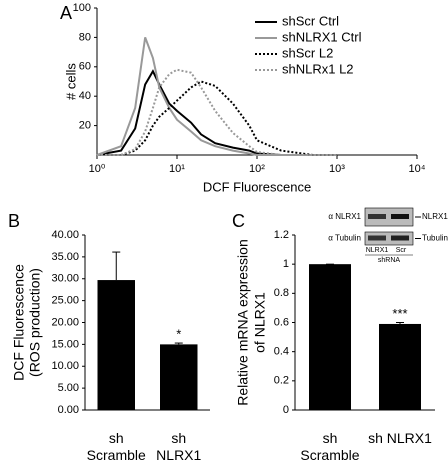 This screenshot has width=448, height=462. I want to click on y-axis-label: DCF Fluorescence, so click(19, 322).